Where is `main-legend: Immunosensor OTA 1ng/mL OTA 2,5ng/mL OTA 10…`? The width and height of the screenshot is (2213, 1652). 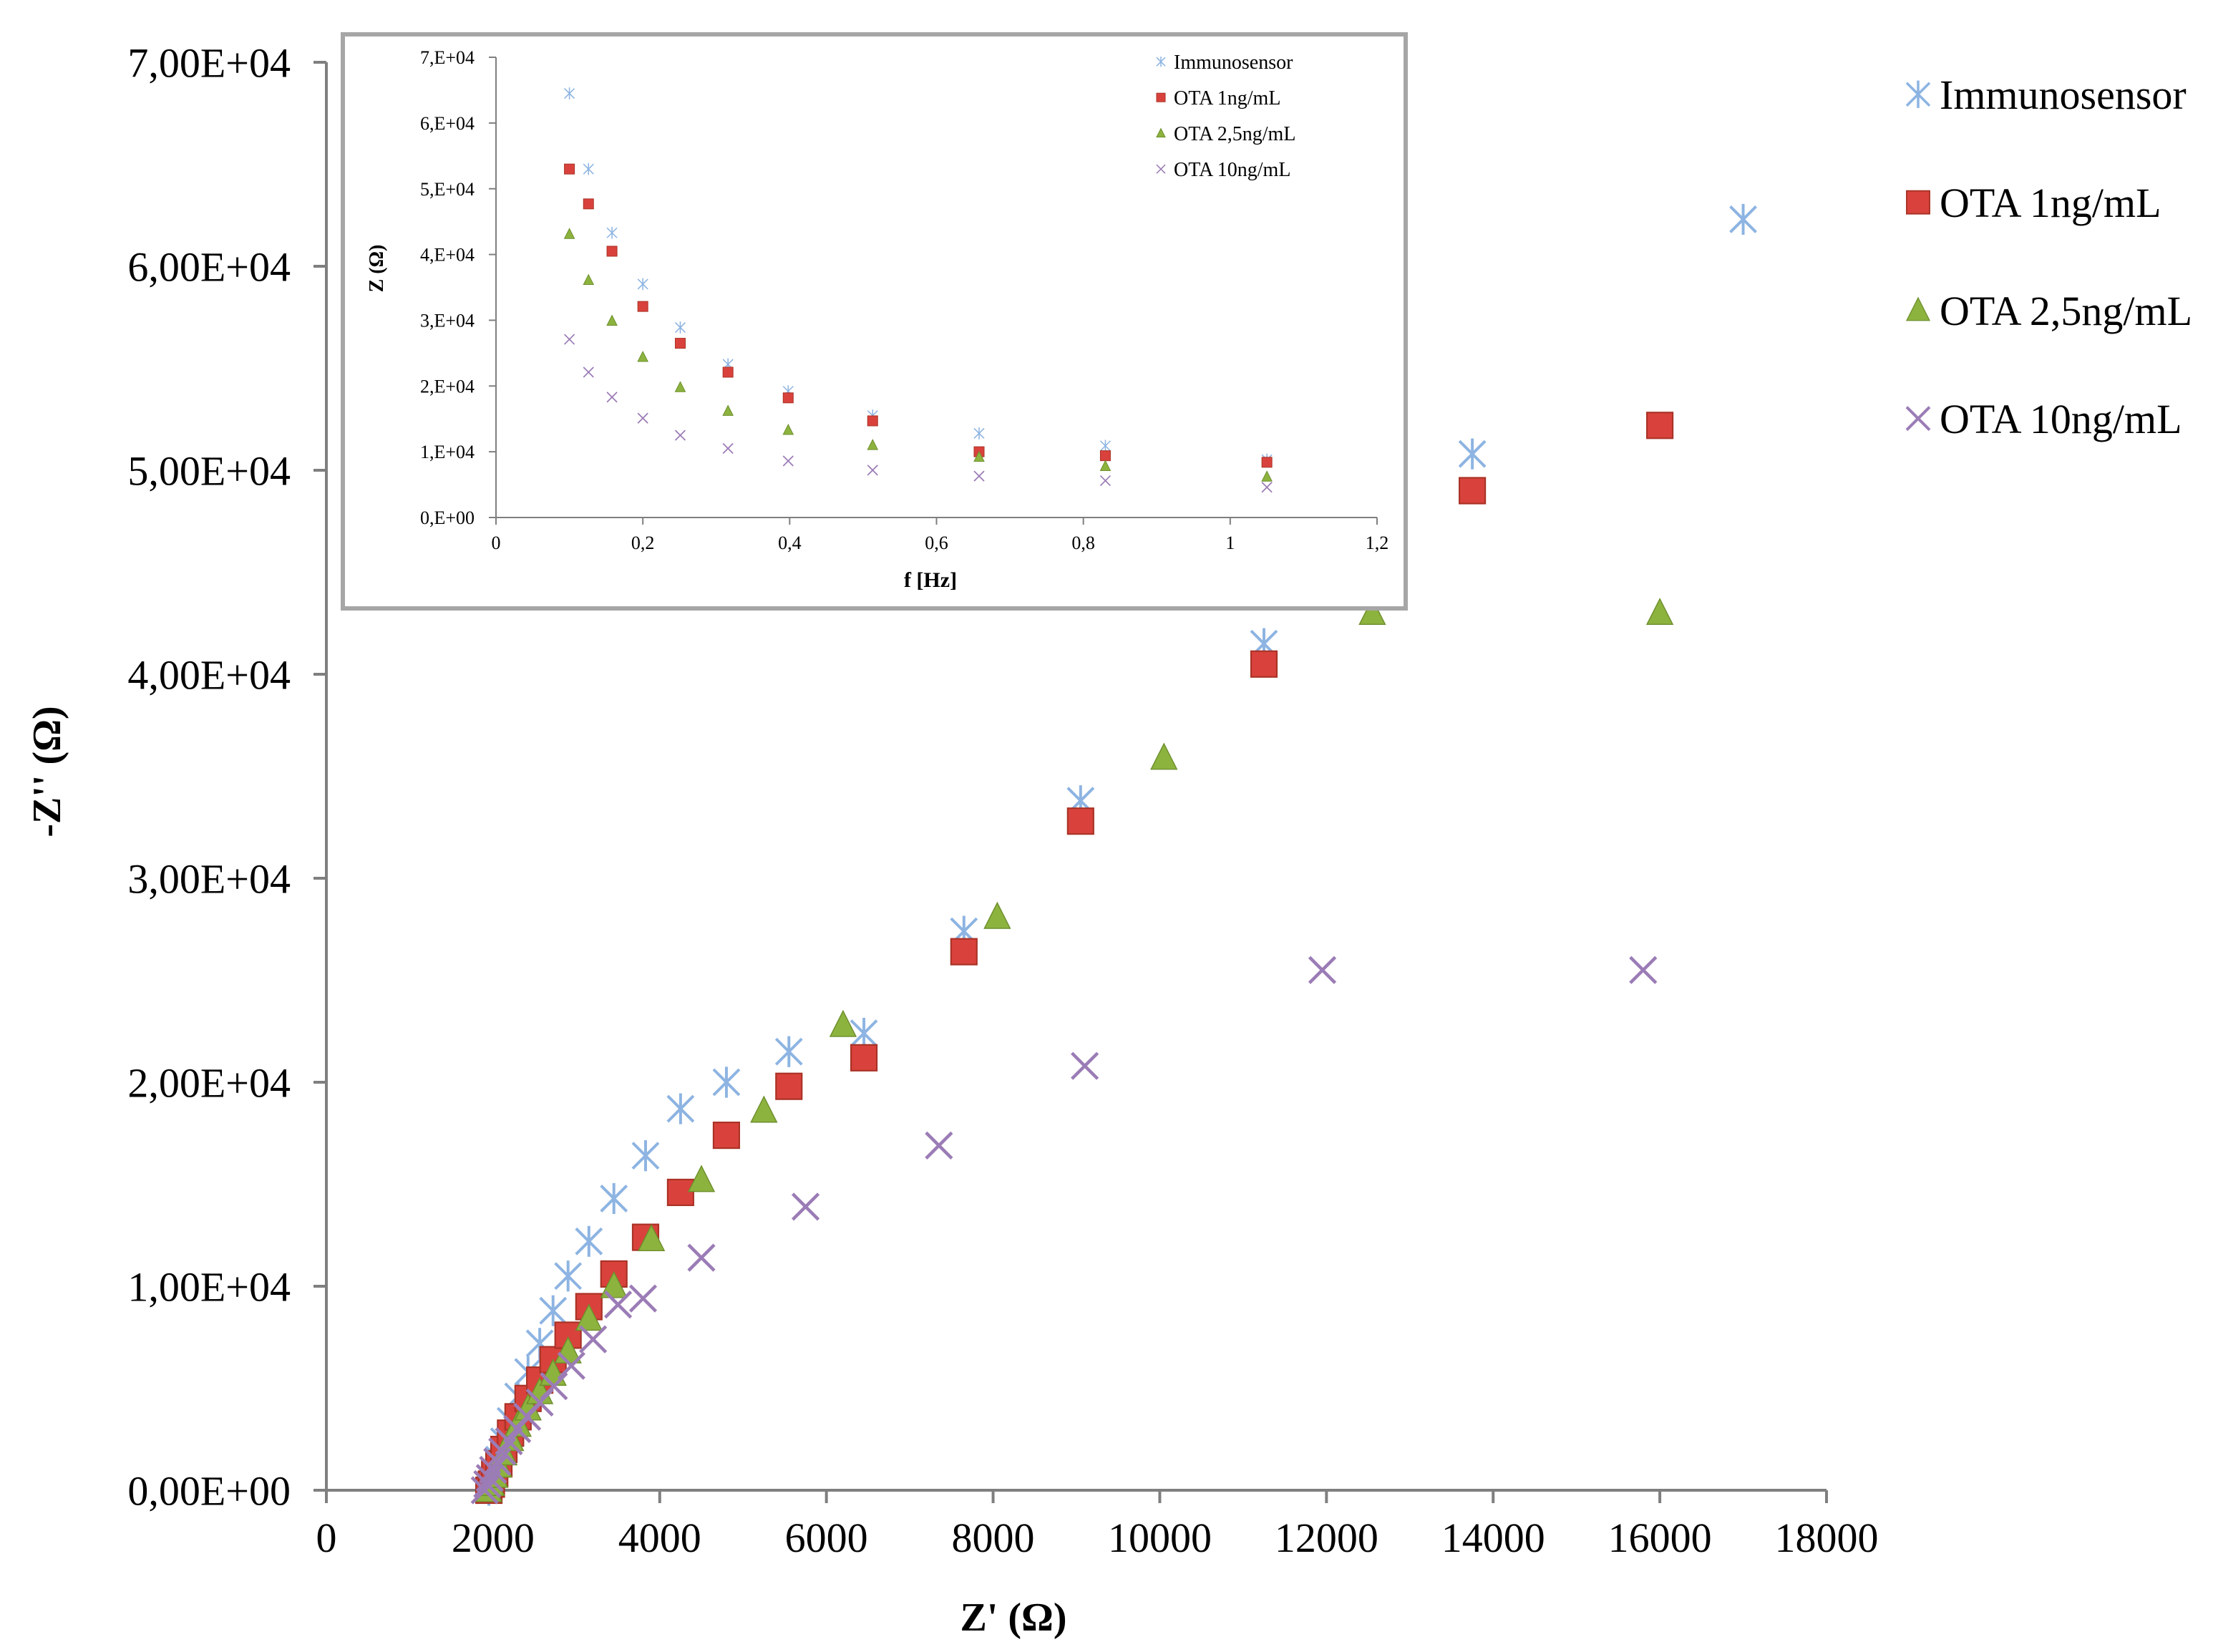
main-legend: Immunosensor OTA 1ng/mL OTA 2,5ng/mL OTA 10… is located at coordinates (2048, 257).